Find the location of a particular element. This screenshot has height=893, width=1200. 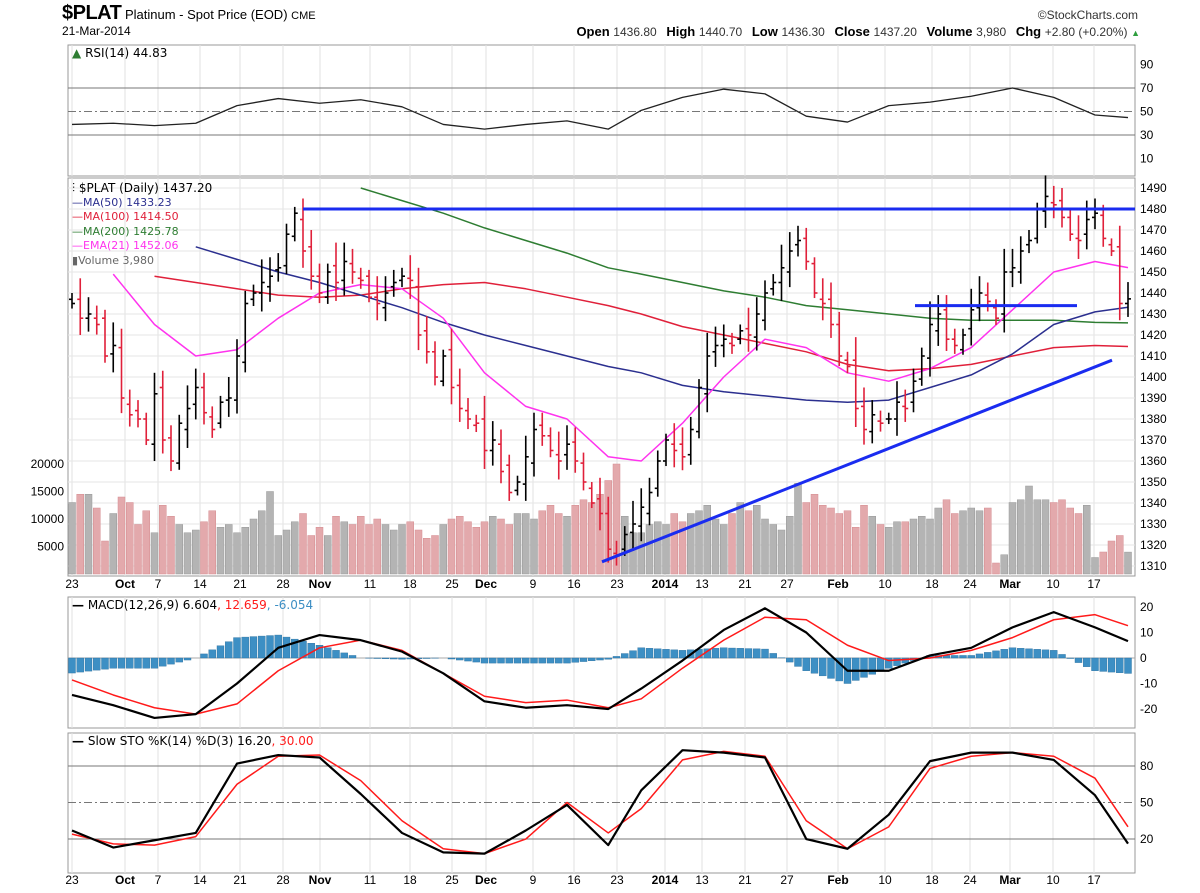

rsi-tick-label: 30 is located at coordinates (1147, 135).